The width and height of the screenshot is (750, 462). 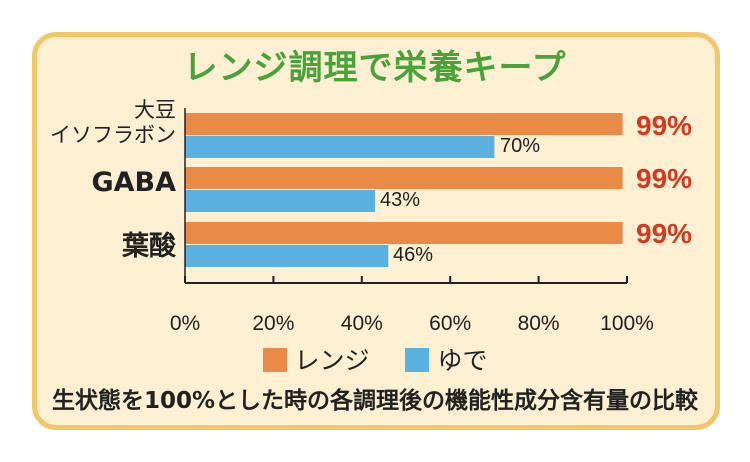 I want to click on category-label-line: イソフラボン, so click(x=113, y=135).